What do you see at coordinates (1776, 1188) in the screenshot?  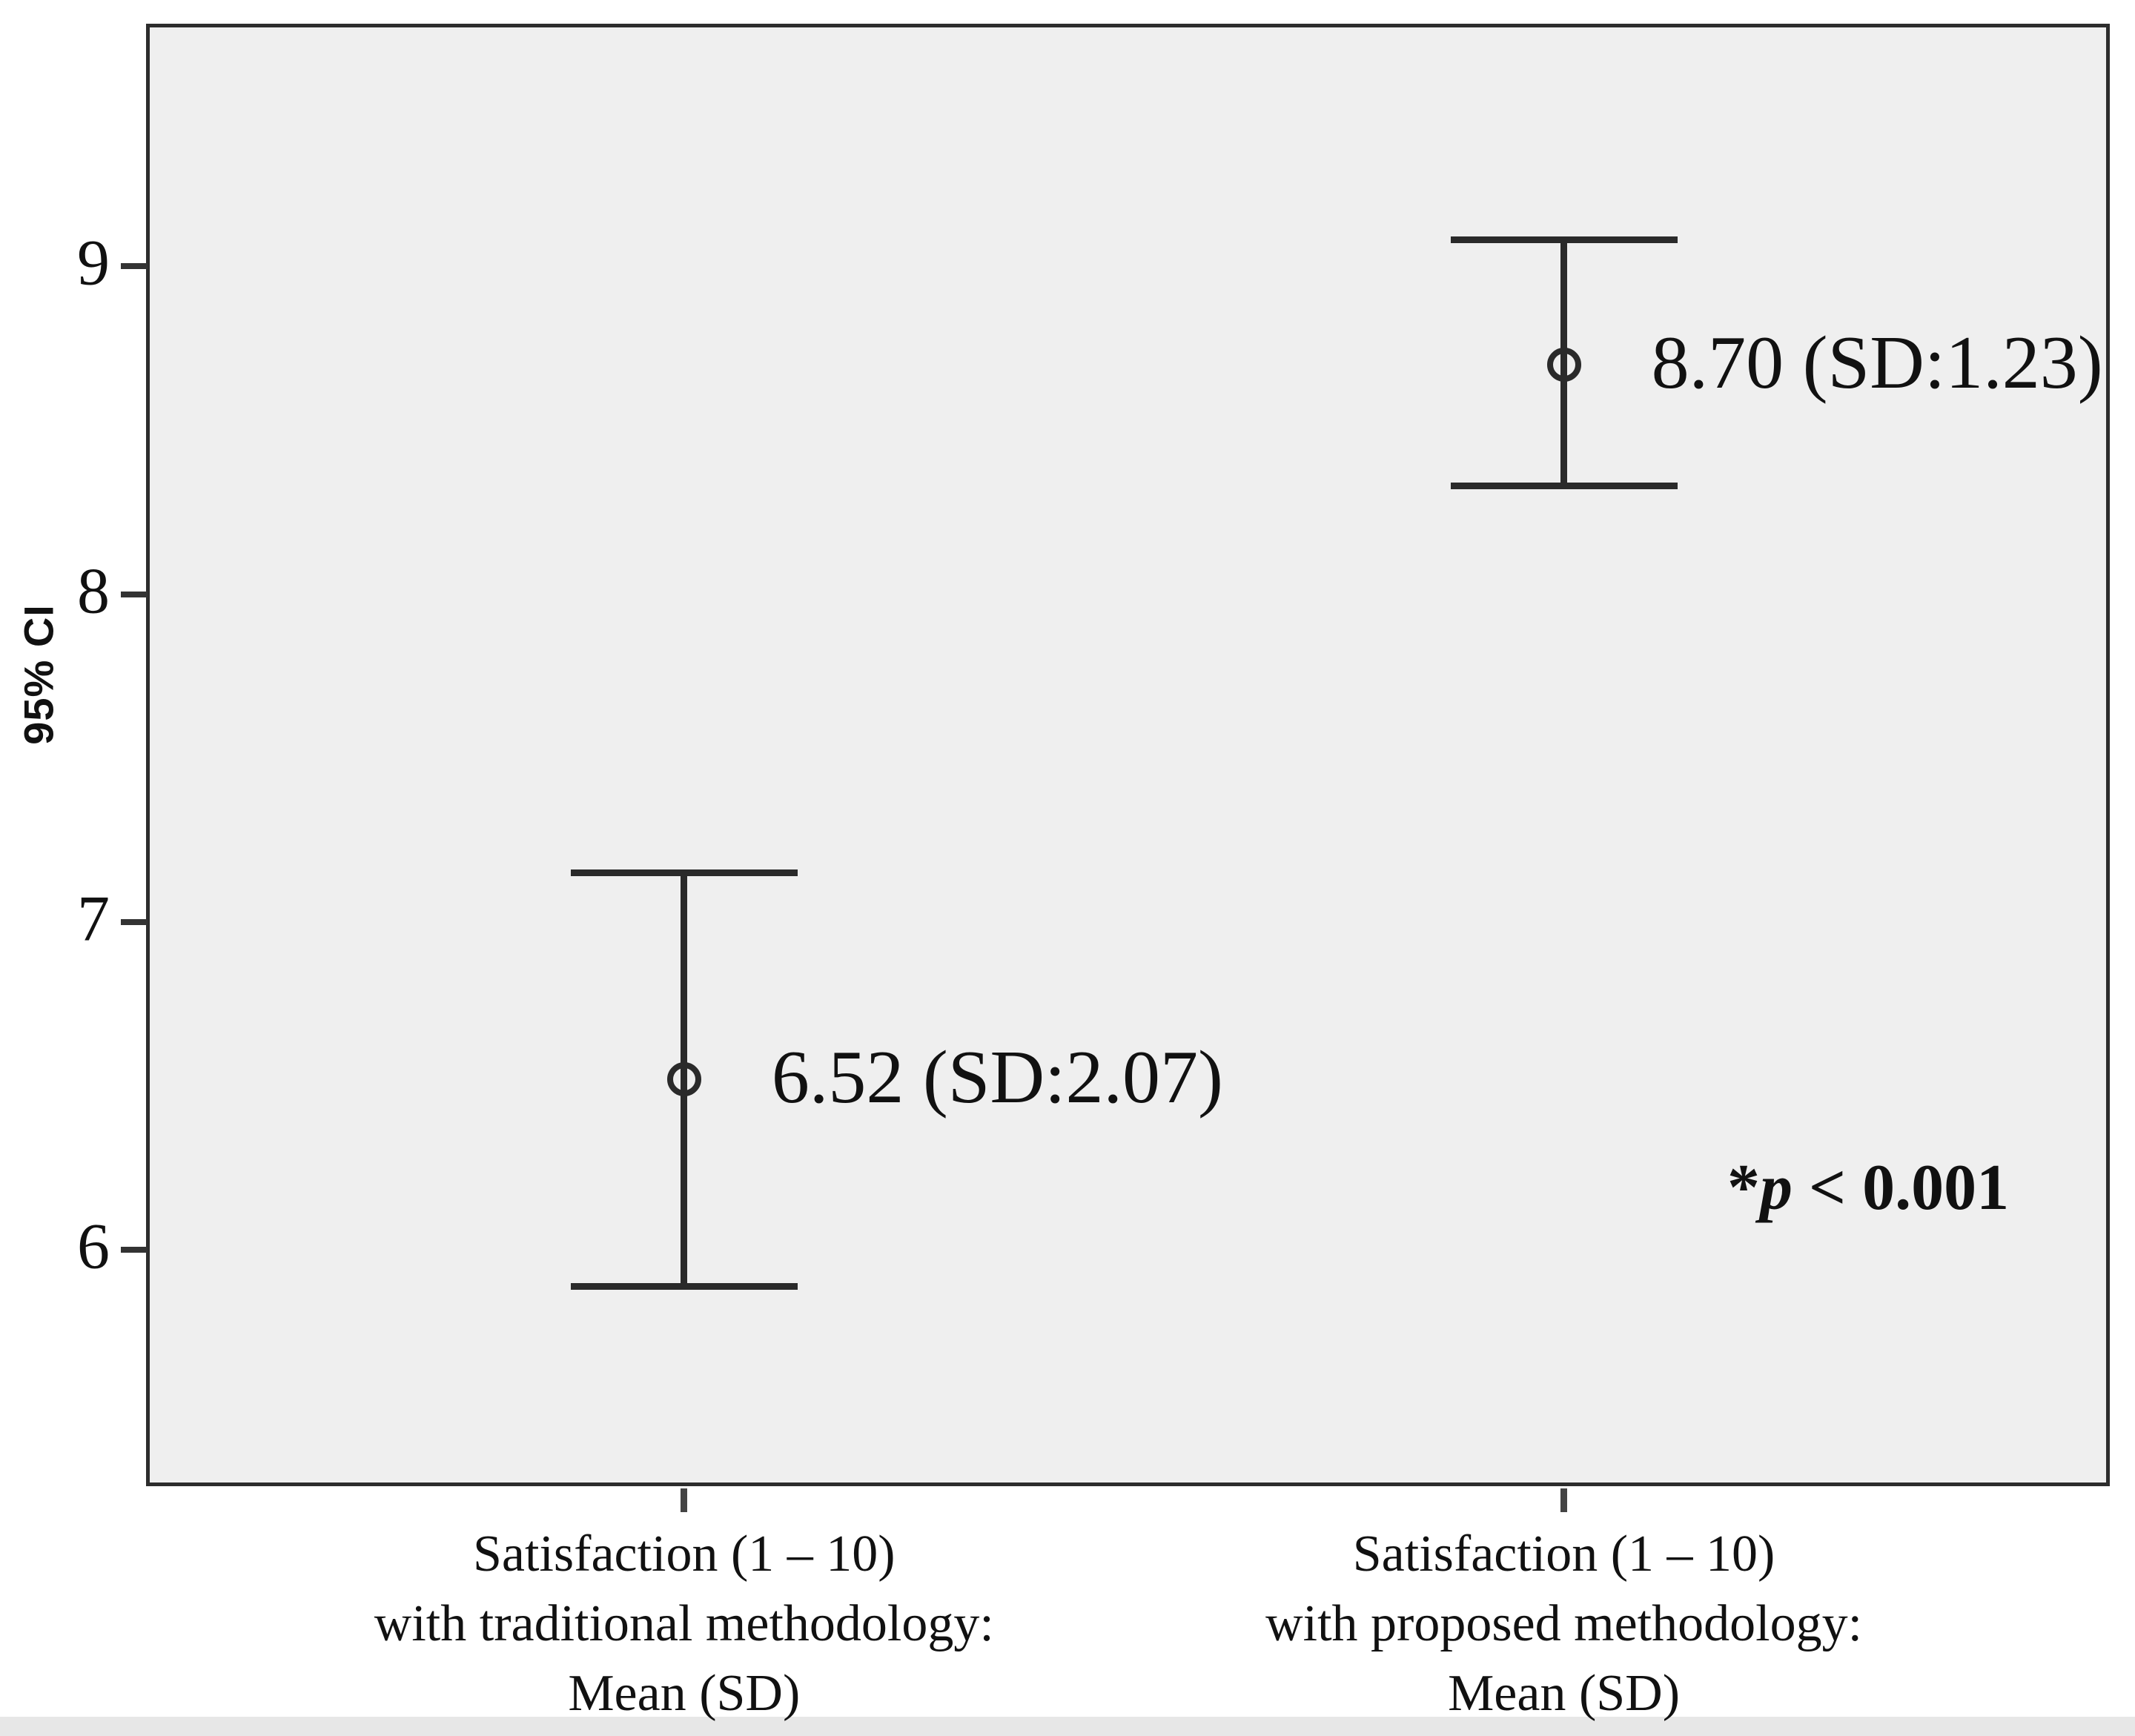 I see `p-symbol: p` at bounding box center [1776, 1188].